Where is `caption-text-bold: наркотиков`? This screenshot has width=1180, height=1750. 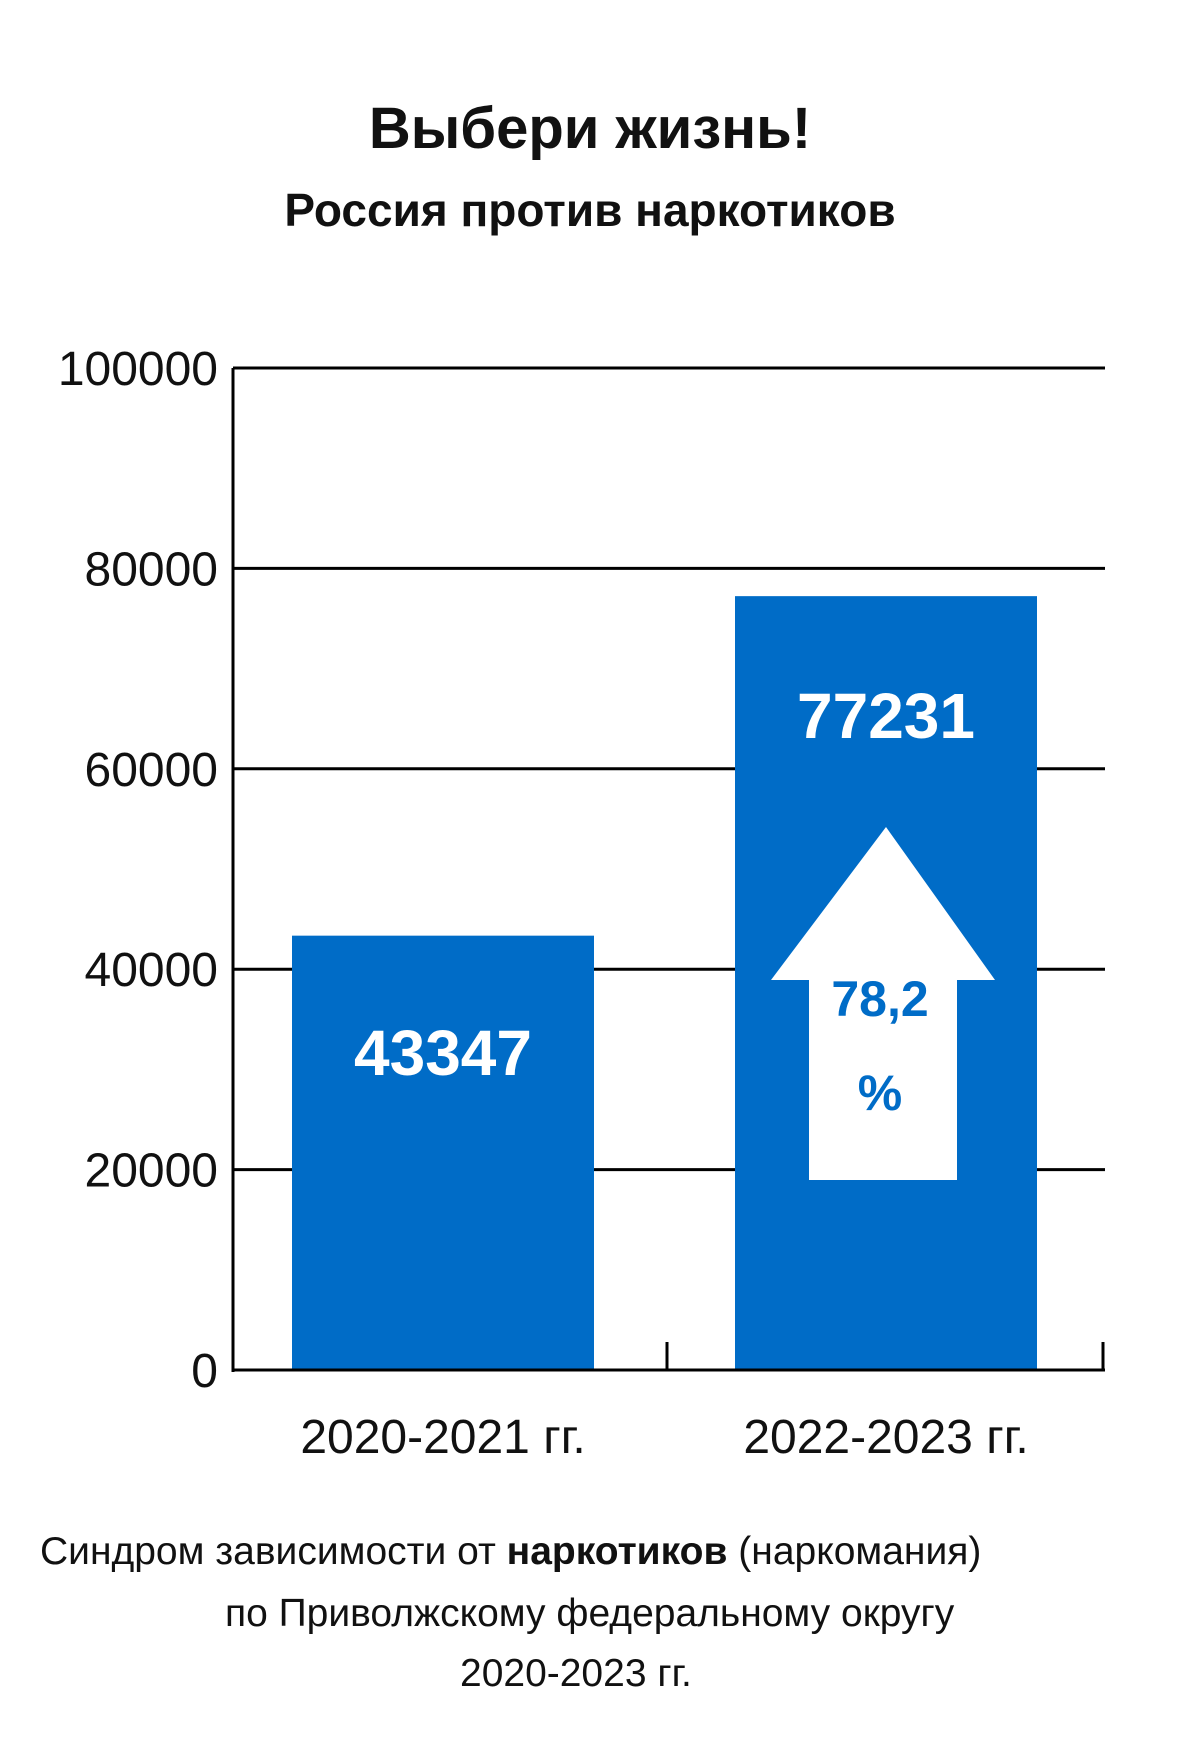 caption-text-bold: наркотиков is located at coordinates (617, 1551).